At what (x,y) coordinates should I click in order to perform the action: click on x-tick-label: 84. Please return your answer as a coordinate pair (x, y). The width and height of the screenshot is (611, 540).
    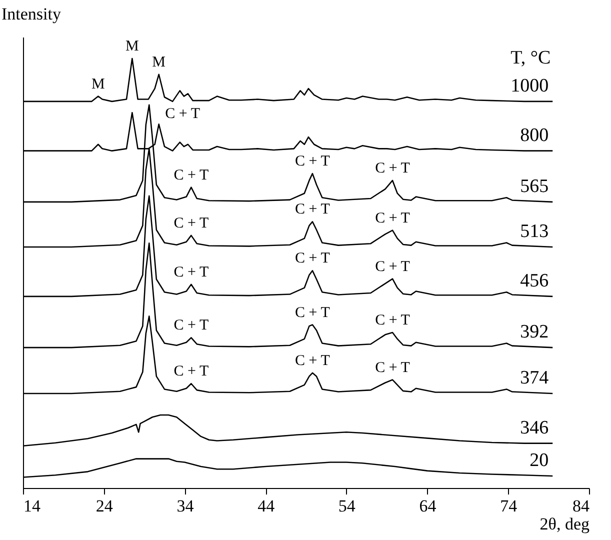
    Looking at the image, I should click on (581, 506).